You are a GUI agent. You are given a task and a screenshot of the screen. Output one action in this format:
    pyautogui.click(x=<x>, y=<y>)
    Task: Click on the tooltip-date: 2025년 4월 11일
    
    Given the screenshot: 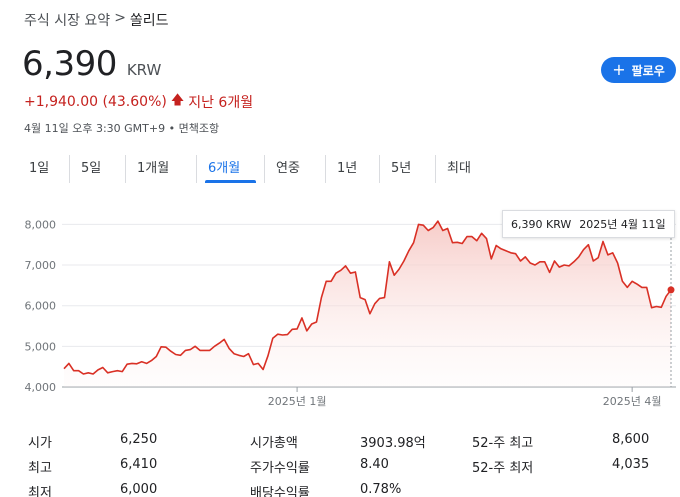 What is the action you would take?
    pyautogui.click(x=622, y=224)
    